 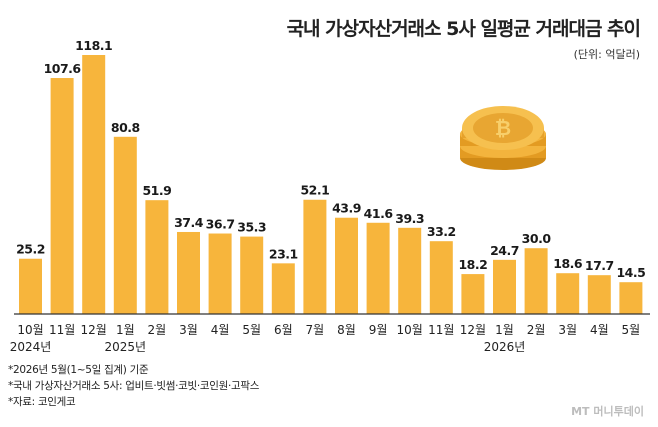 I want to click on x-tick-label-3: 12월, so click(x=94, y=330).